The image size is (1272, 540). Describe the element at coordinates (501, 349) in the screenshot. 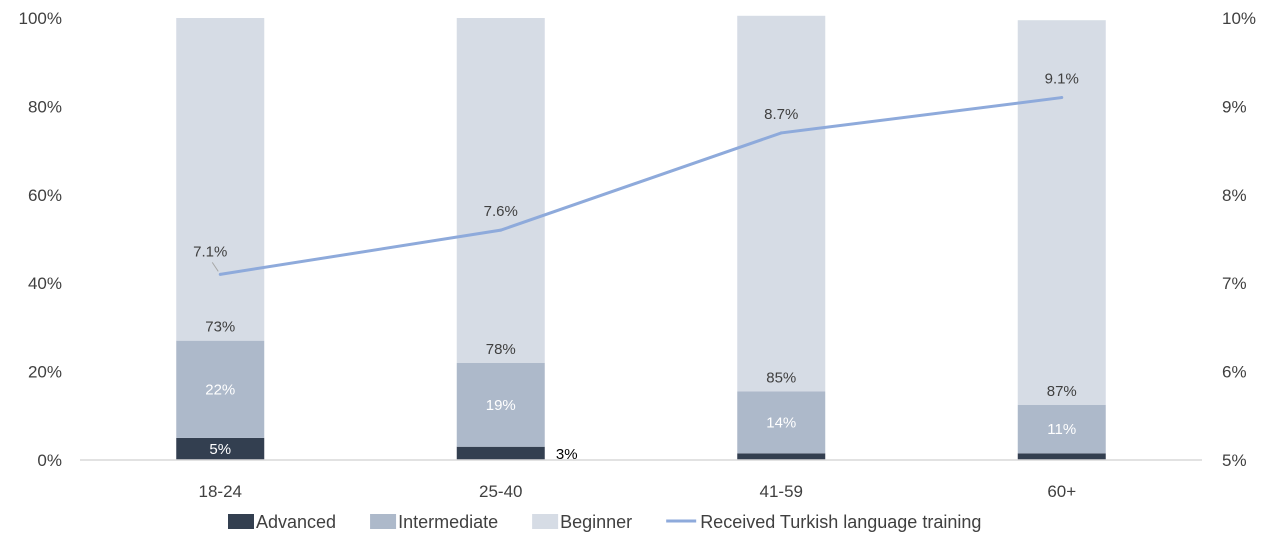

I see `bar-data-label: 78%` at that location.